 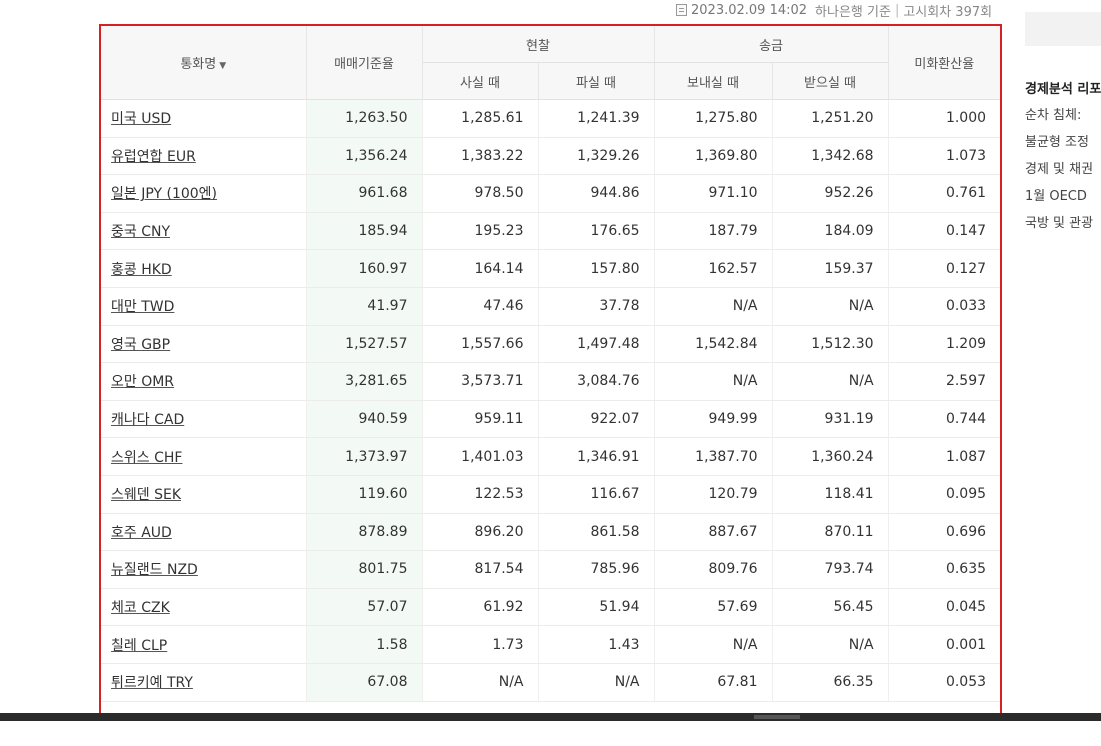 I want to click on cell-remit-send: 57.69, so click(x=713, y=607).